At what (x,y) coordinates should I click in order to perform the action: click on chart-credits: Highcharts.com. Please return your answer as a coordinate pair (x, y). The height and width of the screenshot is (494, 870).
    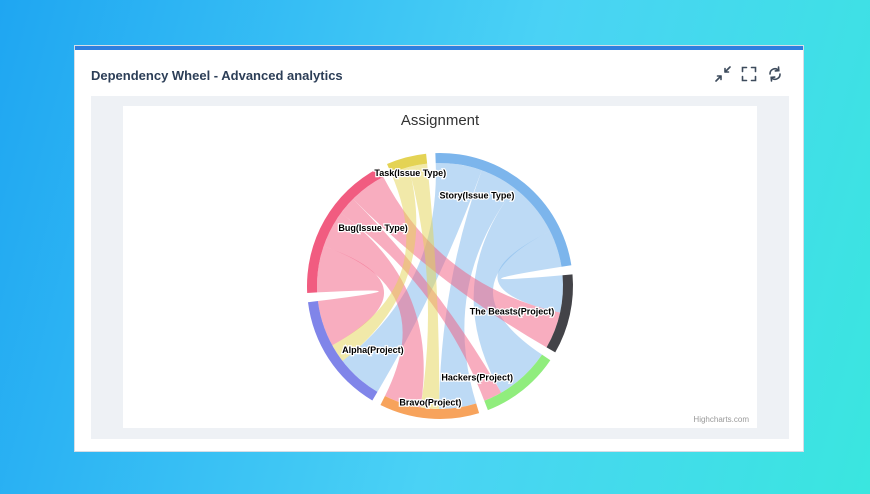
    Looking at the image, I should click on (721, 419).